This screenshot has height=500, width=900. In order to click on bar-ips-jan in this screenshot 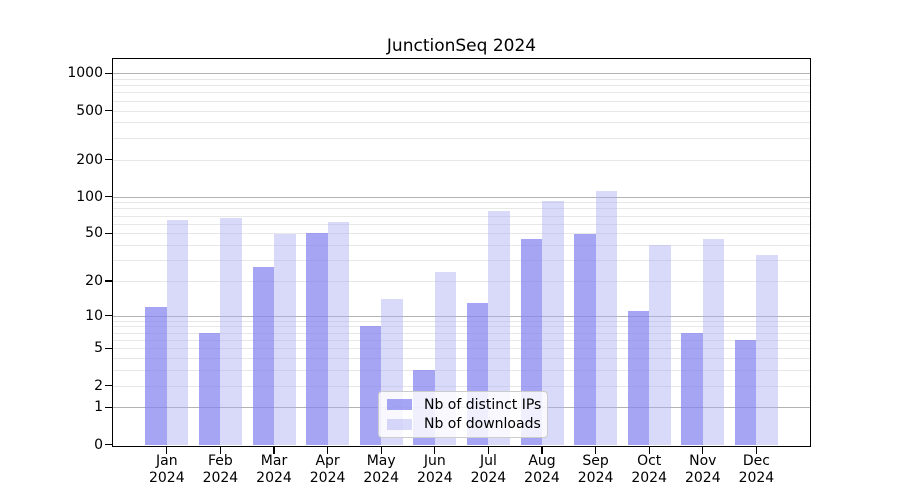, I will do `click(156, 375)`.